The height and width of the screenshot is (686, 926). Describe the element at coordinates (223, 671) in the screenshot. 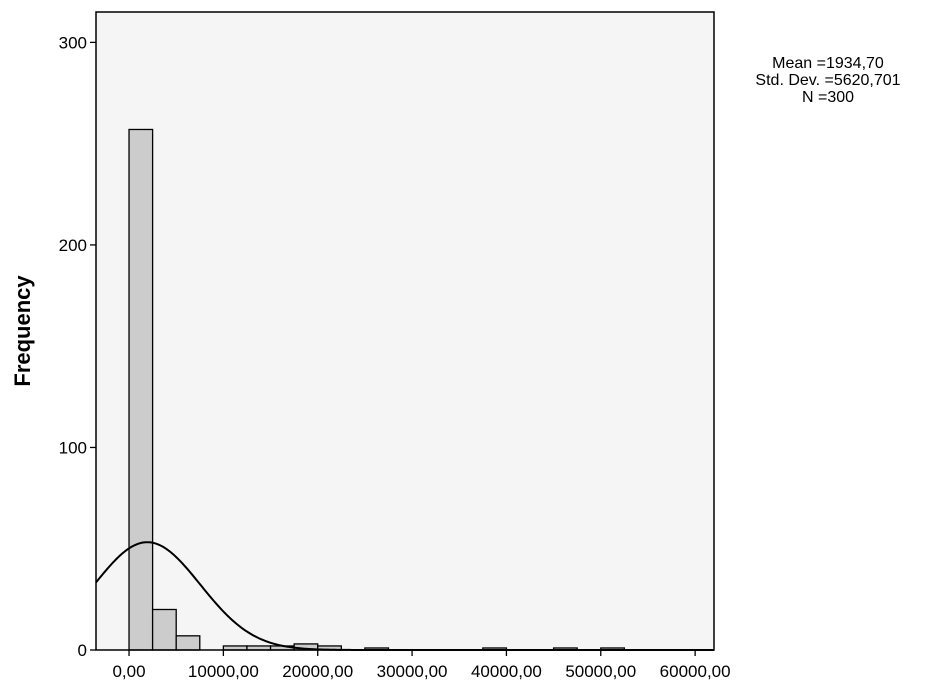

I see `x-tick-label: 10000,00` at that location.